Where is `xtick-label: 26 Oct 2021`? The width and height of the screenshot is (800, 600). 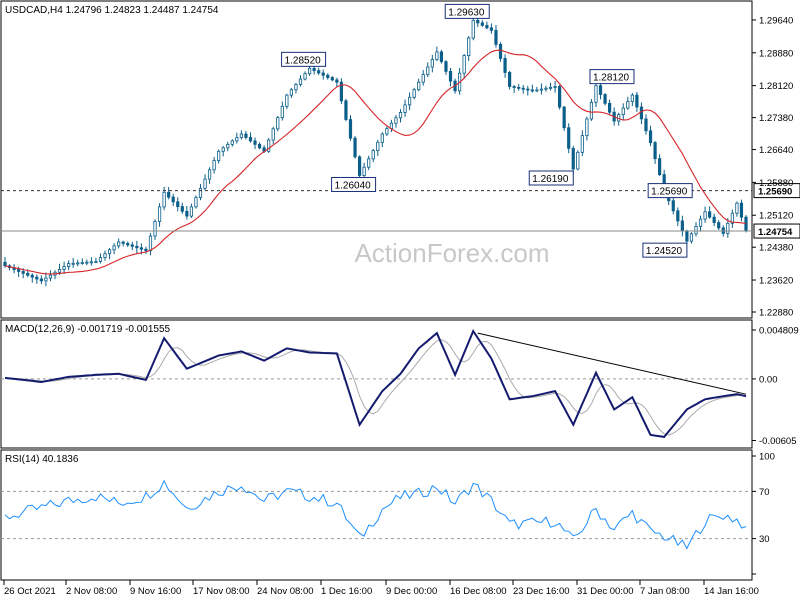 xtick-label: 26 Oct 2021 is located at coordinates (30, 591).